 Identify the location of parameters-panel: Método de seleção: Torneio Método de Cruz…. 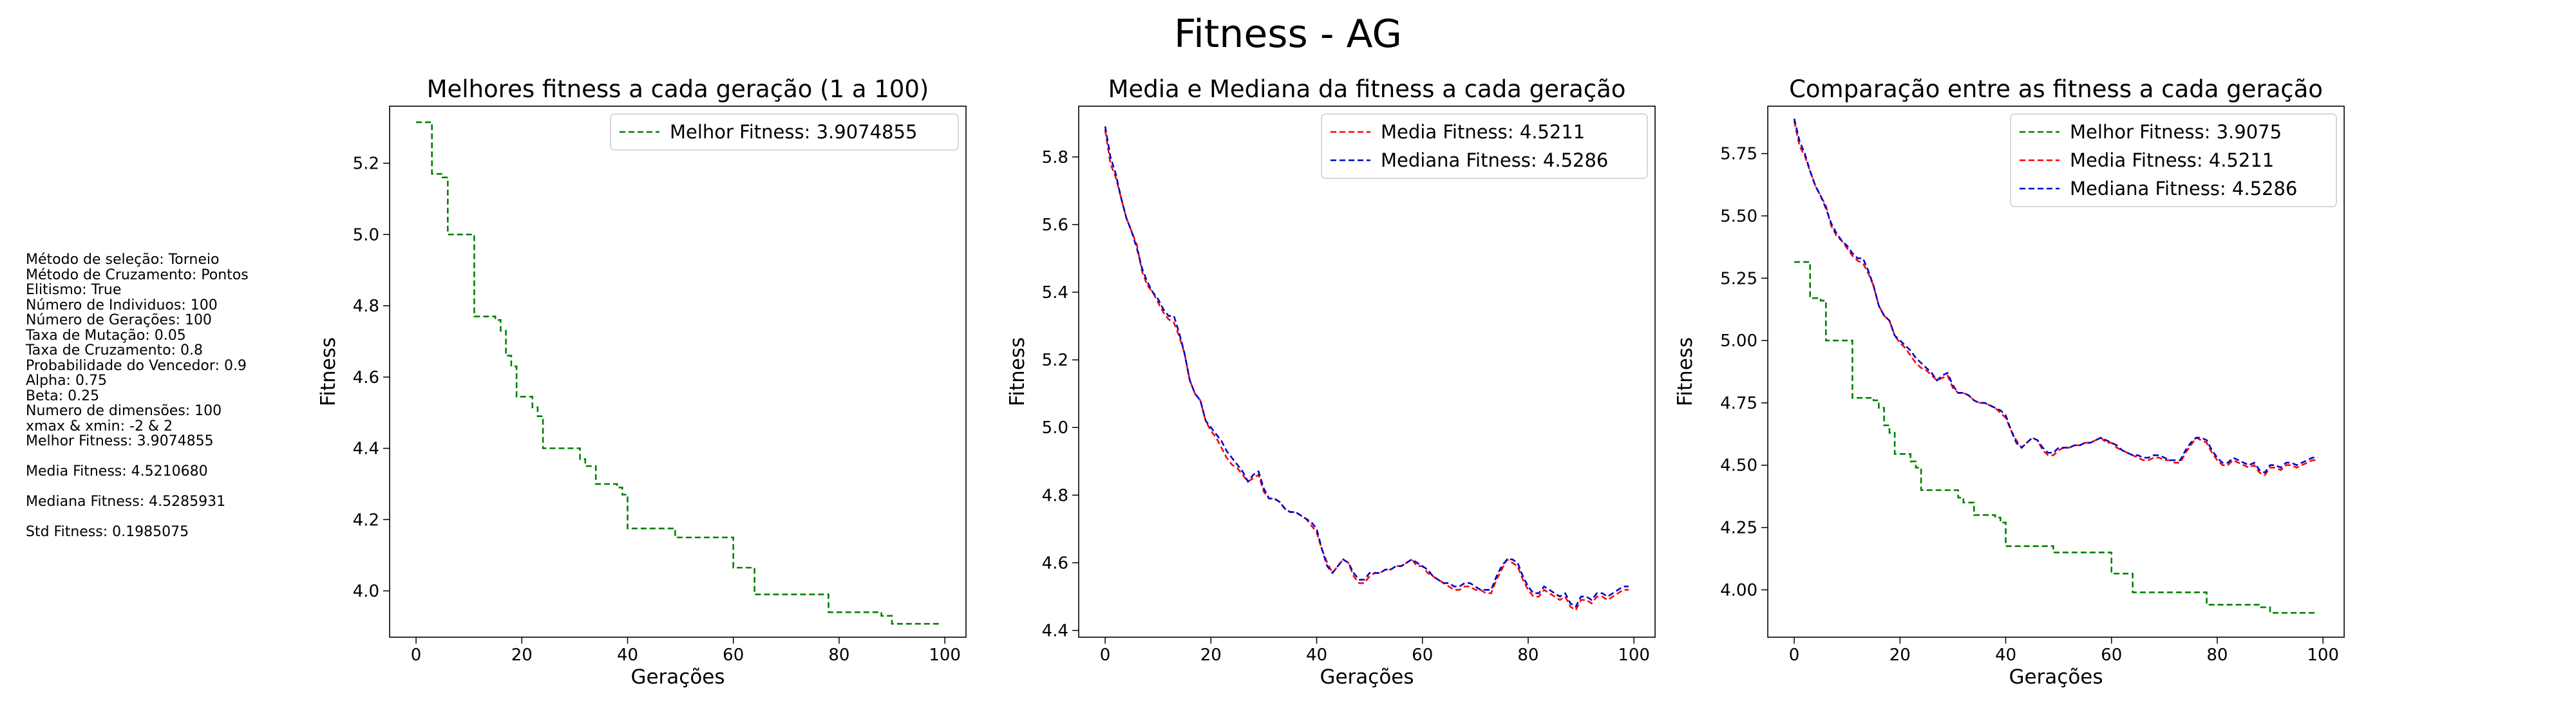
(137, 396).